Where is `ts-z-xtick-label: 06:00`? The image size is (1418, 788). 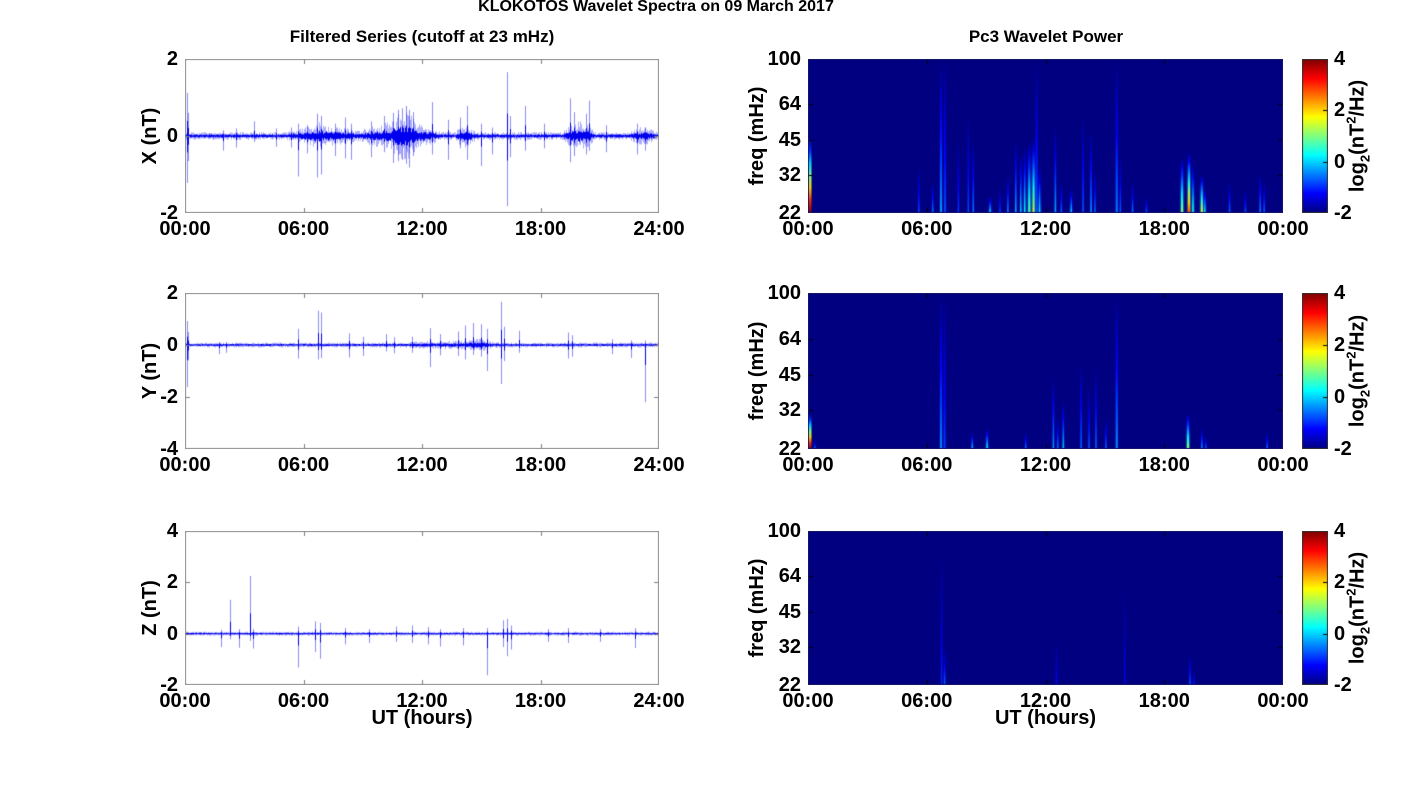
ts-z-xtick-label: 06:00 is located at coordinates (303, 701).